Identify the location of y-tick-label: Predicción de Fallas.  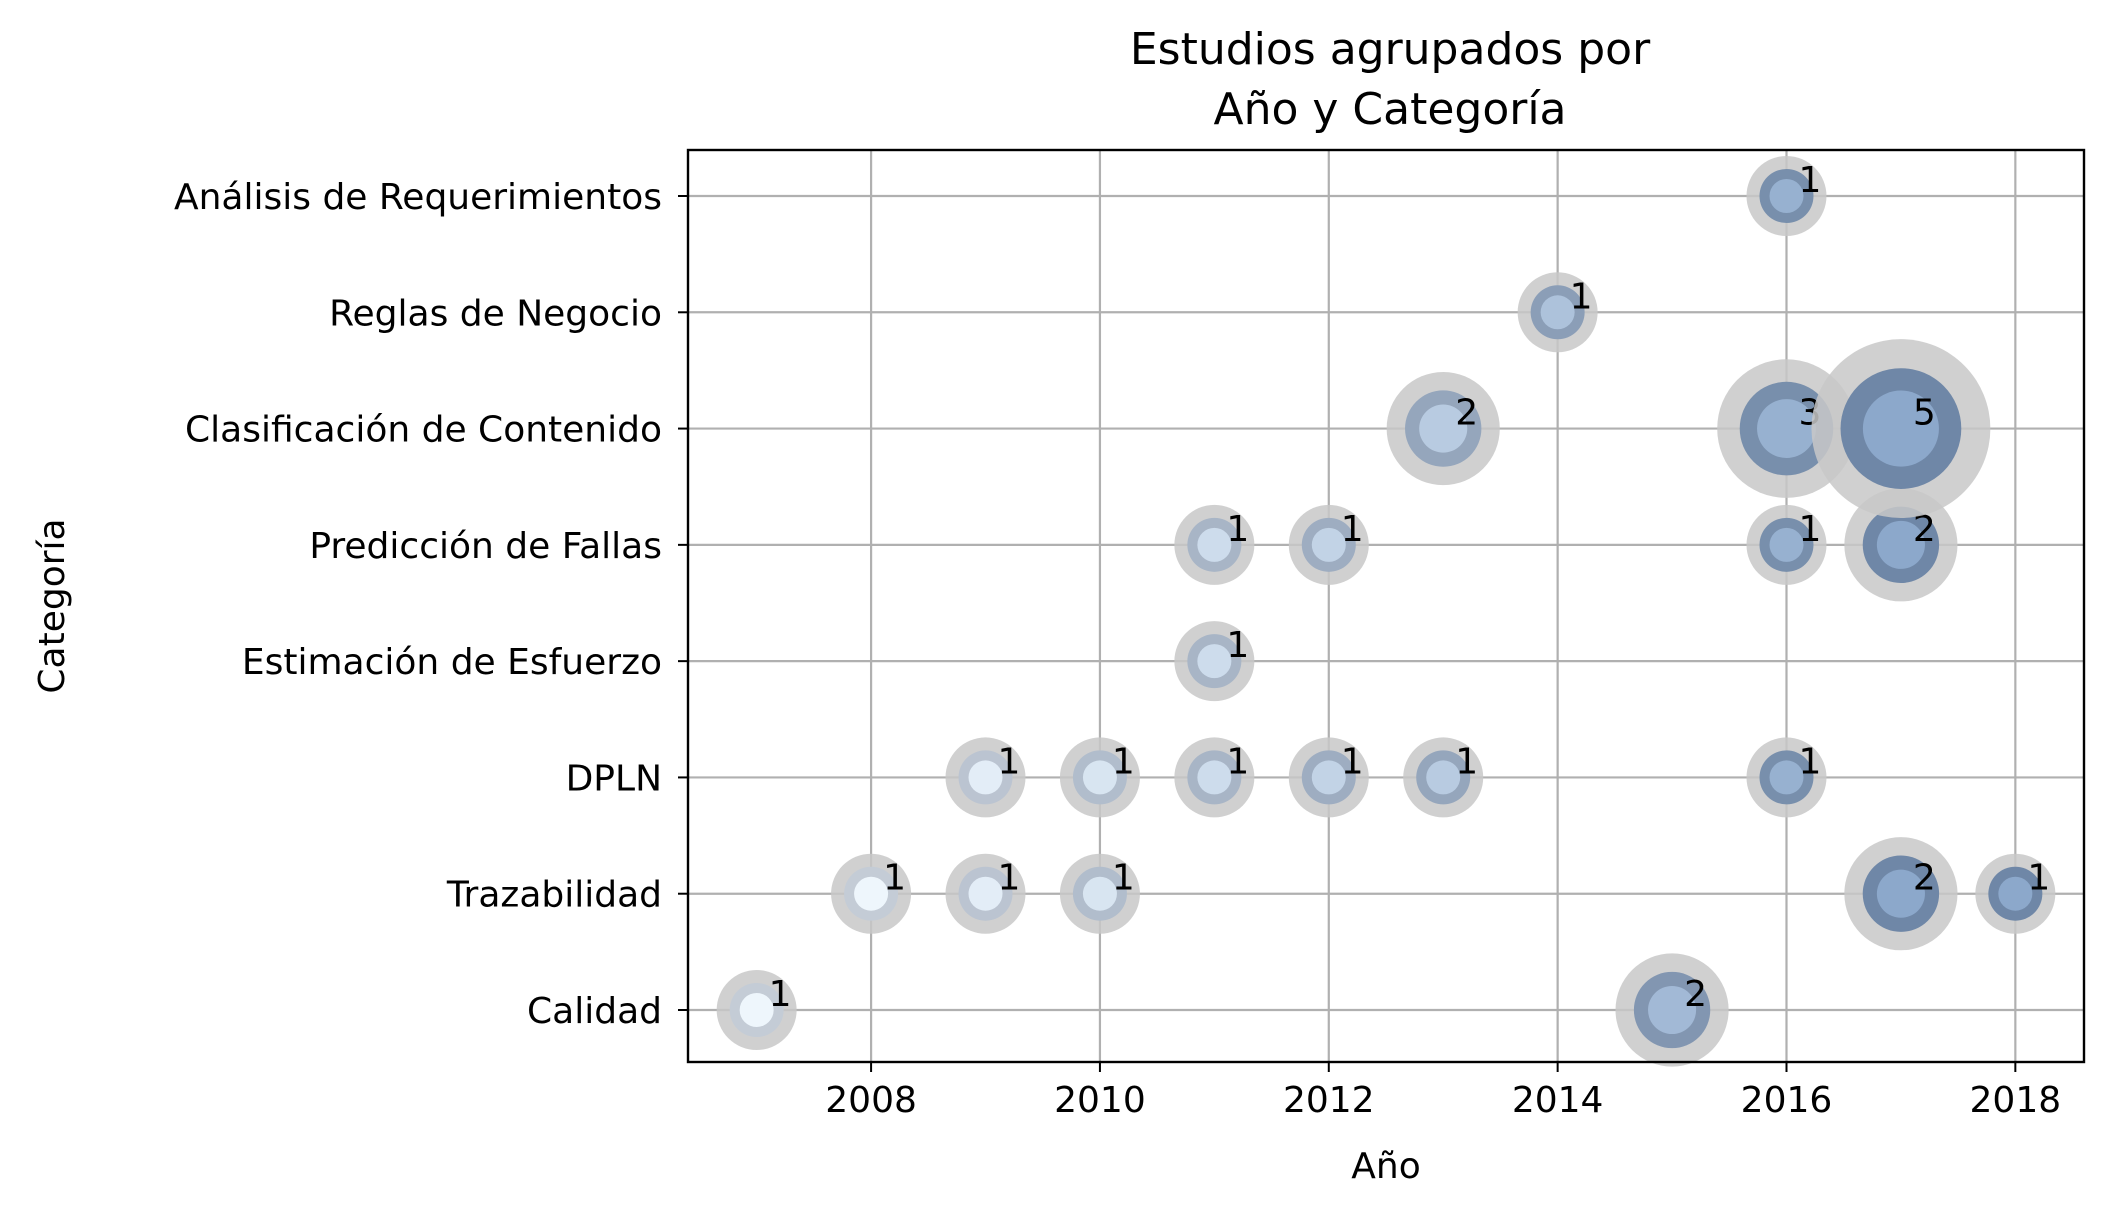
(485, 546).